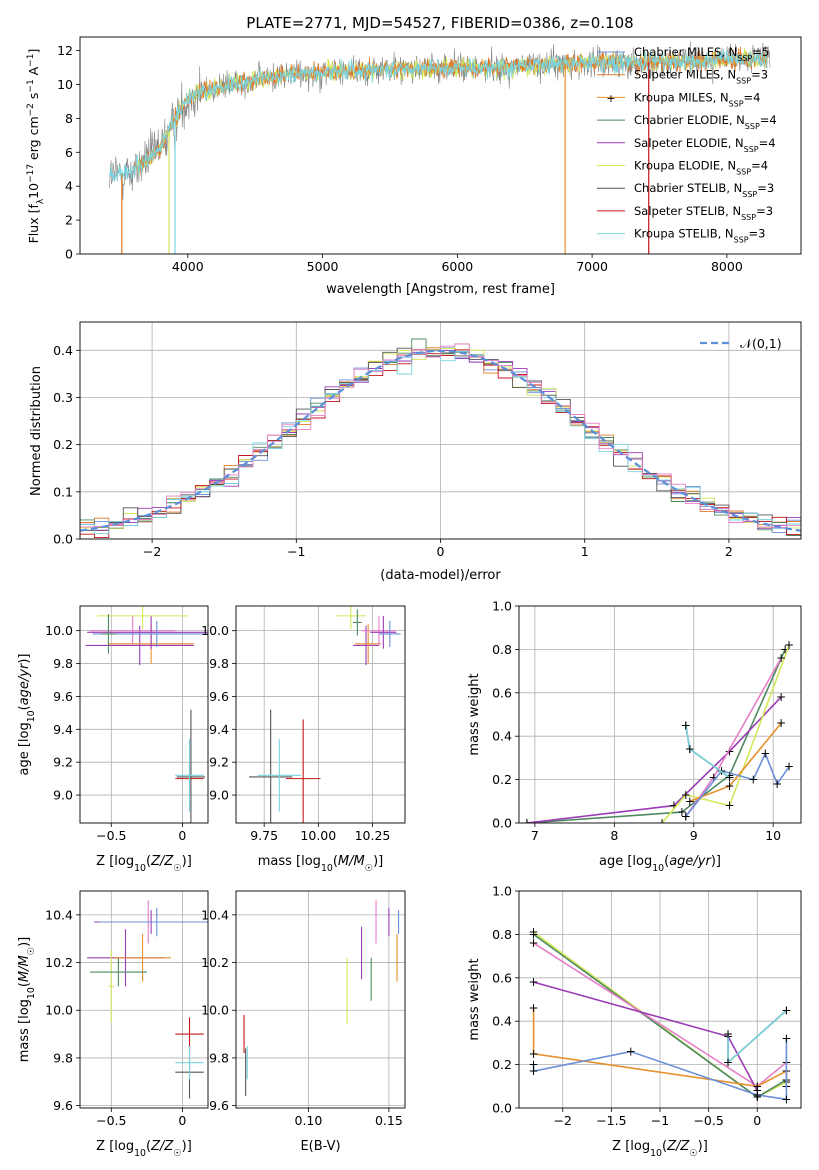 Image resolution: width=819 pixels, height=1170 pixels. What do you see at coordinates (690, 861) in the screenshot?
I see `label-part: age/yr` at bounding box center [690, 861].